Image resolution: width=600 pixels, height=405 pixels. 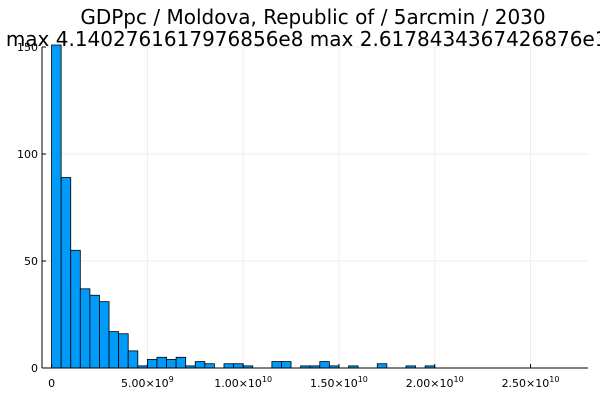 I want to click on x-tick-label: 1.50×10¹⁰, so click(x=339, y=382).